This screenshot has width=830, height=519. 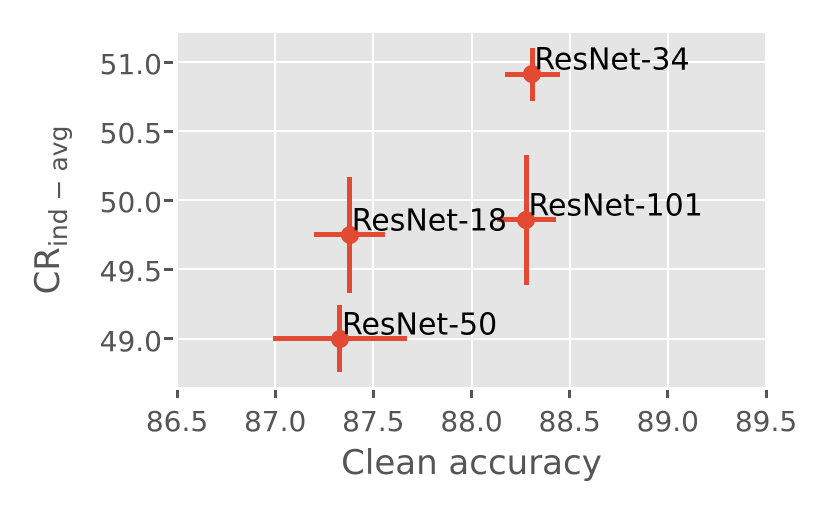 I want to click on y-axis-title-subscript: ind − avg, so click(x=58, y=186).